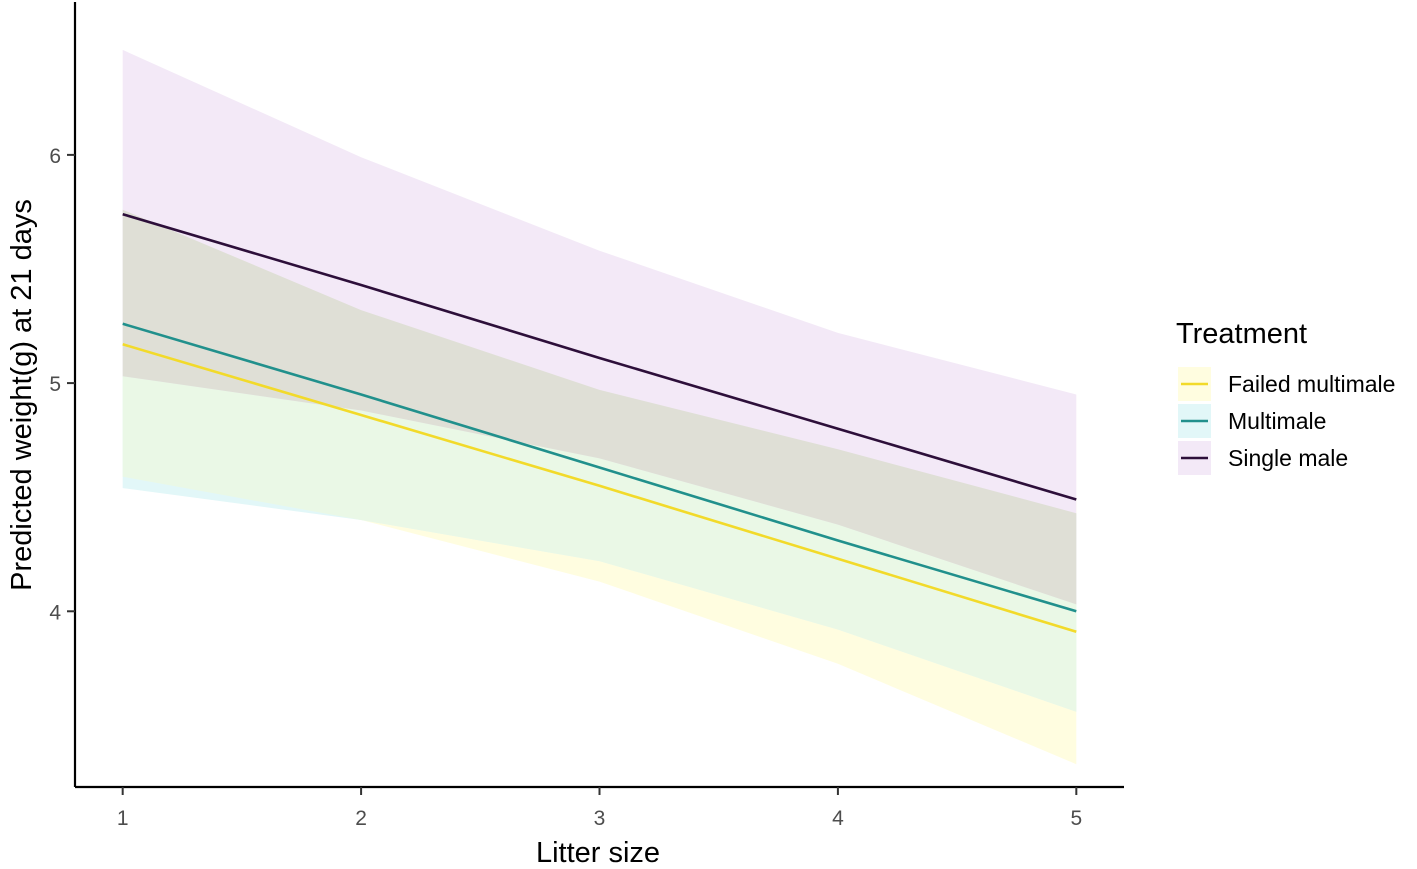  Describe the element at coordinates (55, 384) in the screenshot. I see `y-tick-label: 5` at that location.